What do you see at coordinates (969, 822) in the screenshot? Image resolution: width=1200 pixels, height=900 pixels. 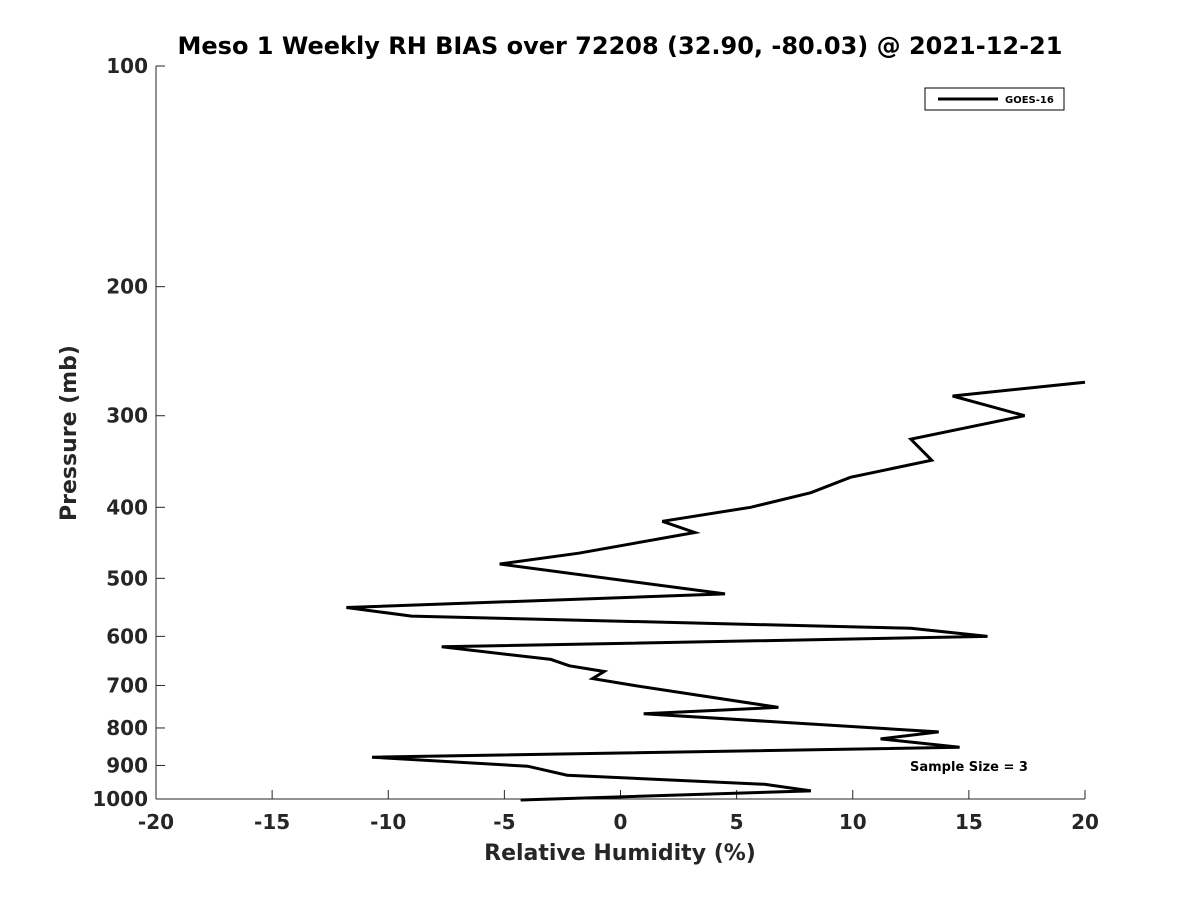 I see `x-tick-label: 15` at bounding box center [969, 822].